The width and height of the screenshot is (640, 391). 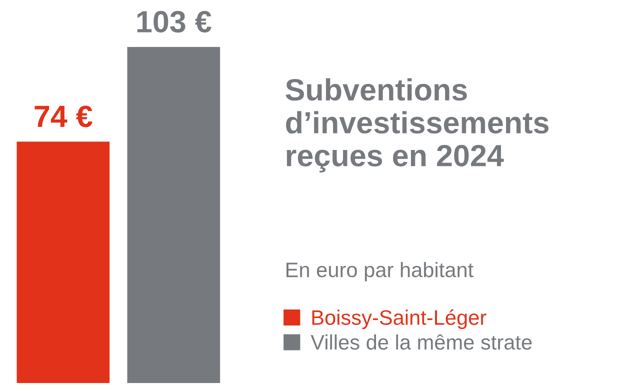 I want to click on data-label: 103 €, so click(x=174, y=21).